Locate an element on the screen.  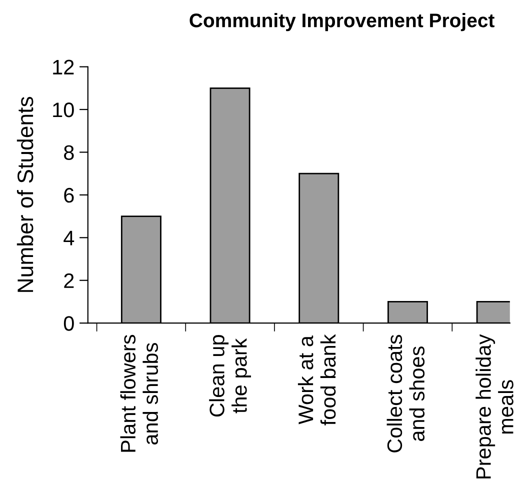
x-tick-label: Clean up the park is located at coordinates (230, 376).